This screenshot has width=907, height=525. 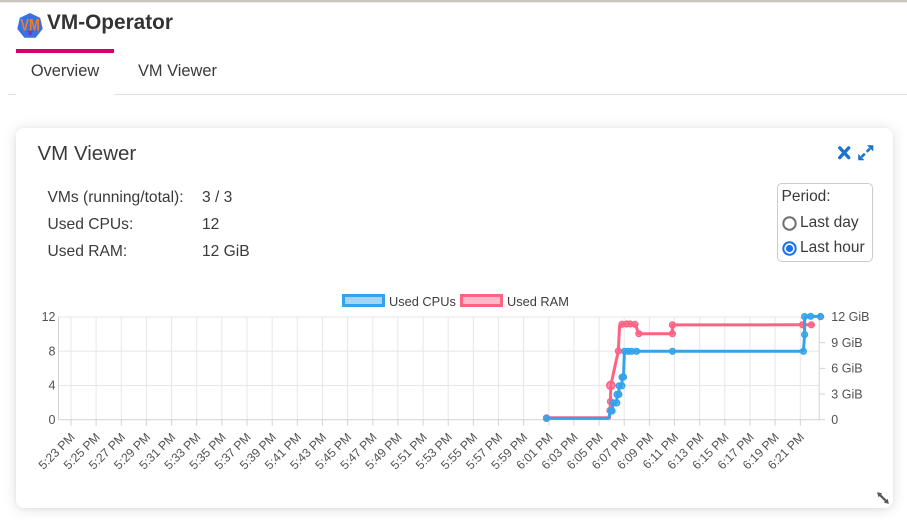 What do you see at coordinates (850, 317) in the screenshot?
I see `svg-text: 12 GiB` at bounding box center [850, 317].